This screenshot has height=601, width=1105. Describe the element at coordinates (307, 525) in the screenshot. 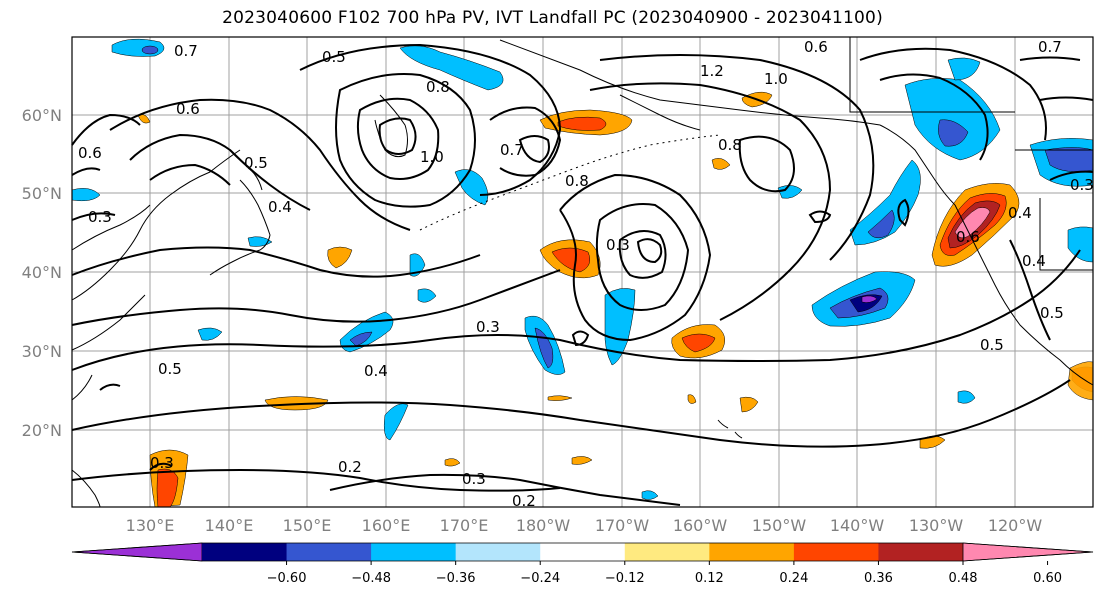

I see `lon-label: 150°E` at that location.